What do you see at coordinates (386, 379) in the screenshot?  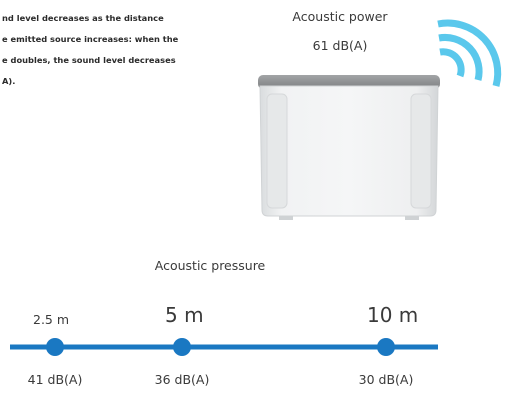 I see `level-label-3: 30 dB(A)` at bounding box center [386, 379].